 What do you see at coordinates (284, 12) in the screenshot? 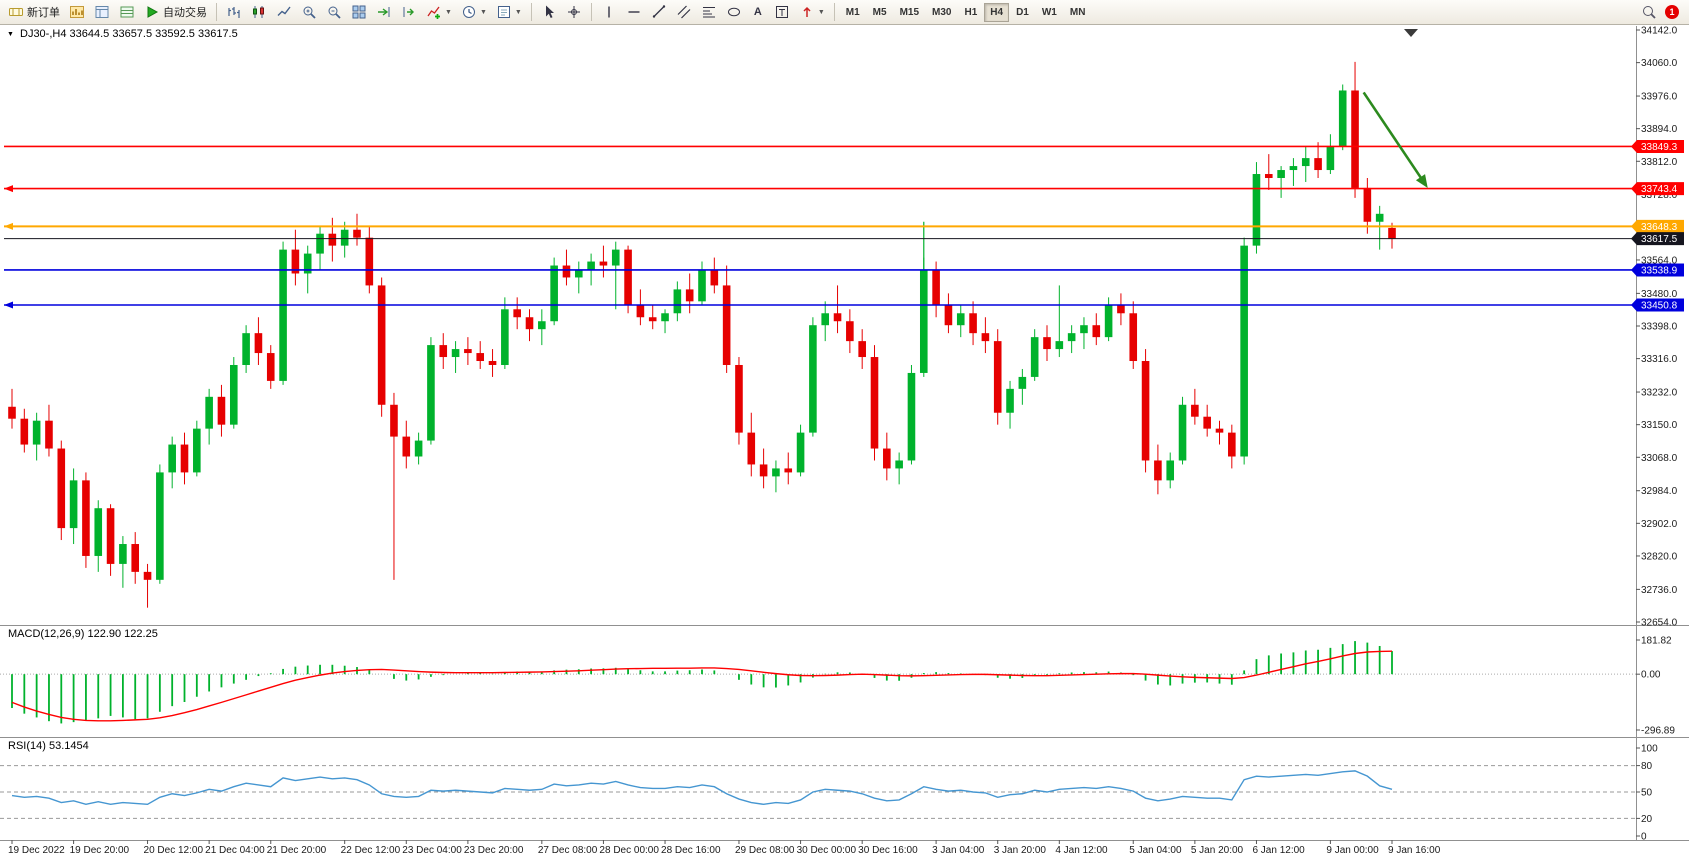
I see `line-chart-button` at bounding box center [284, 12].